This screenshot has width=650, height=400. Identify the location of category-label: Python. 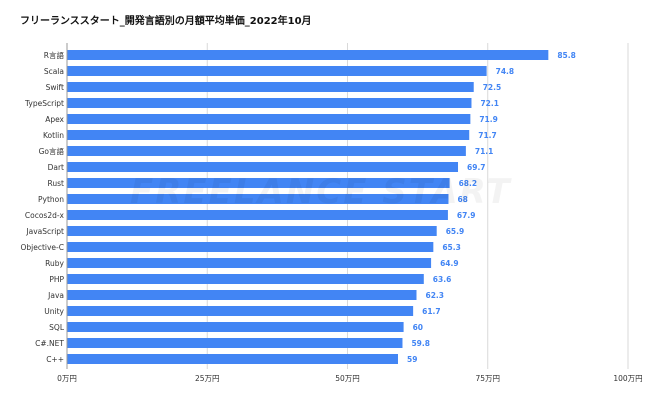
(51, 199).